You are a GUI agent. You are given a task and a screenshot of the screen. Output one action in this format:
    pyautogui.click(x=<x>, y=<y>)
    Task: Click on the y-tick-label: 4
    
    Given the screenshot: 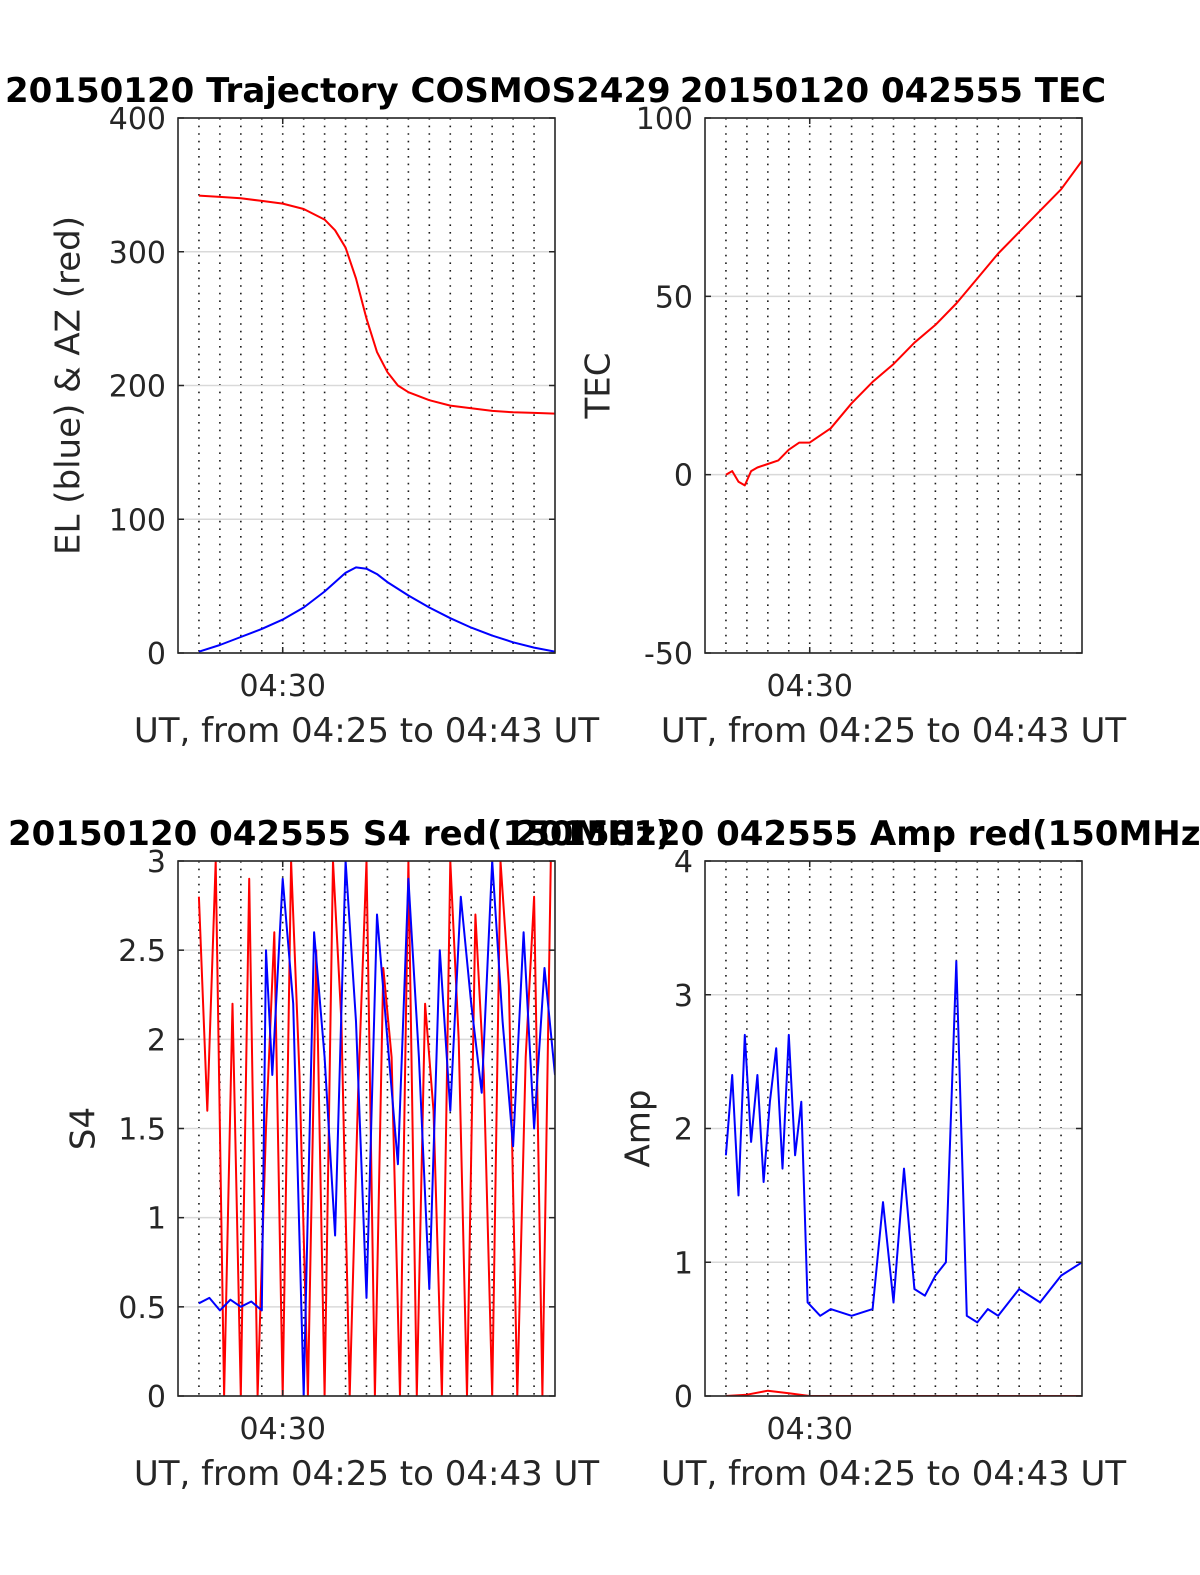 What is the action you would take?
    pyautogui.click(x=683, y=862)
    